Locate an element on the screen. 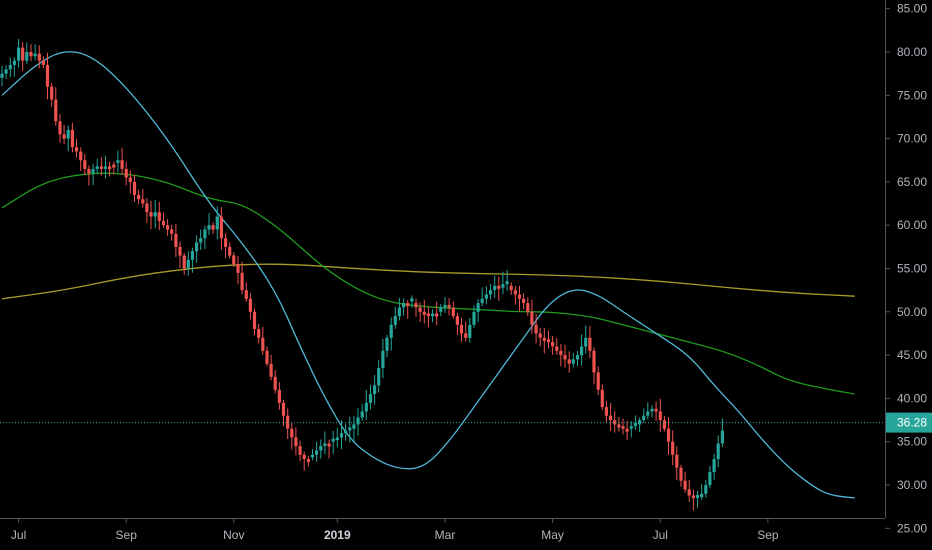 The image size is (932, 550). x-tick-label: Sep is located at coordinates (127, 535).